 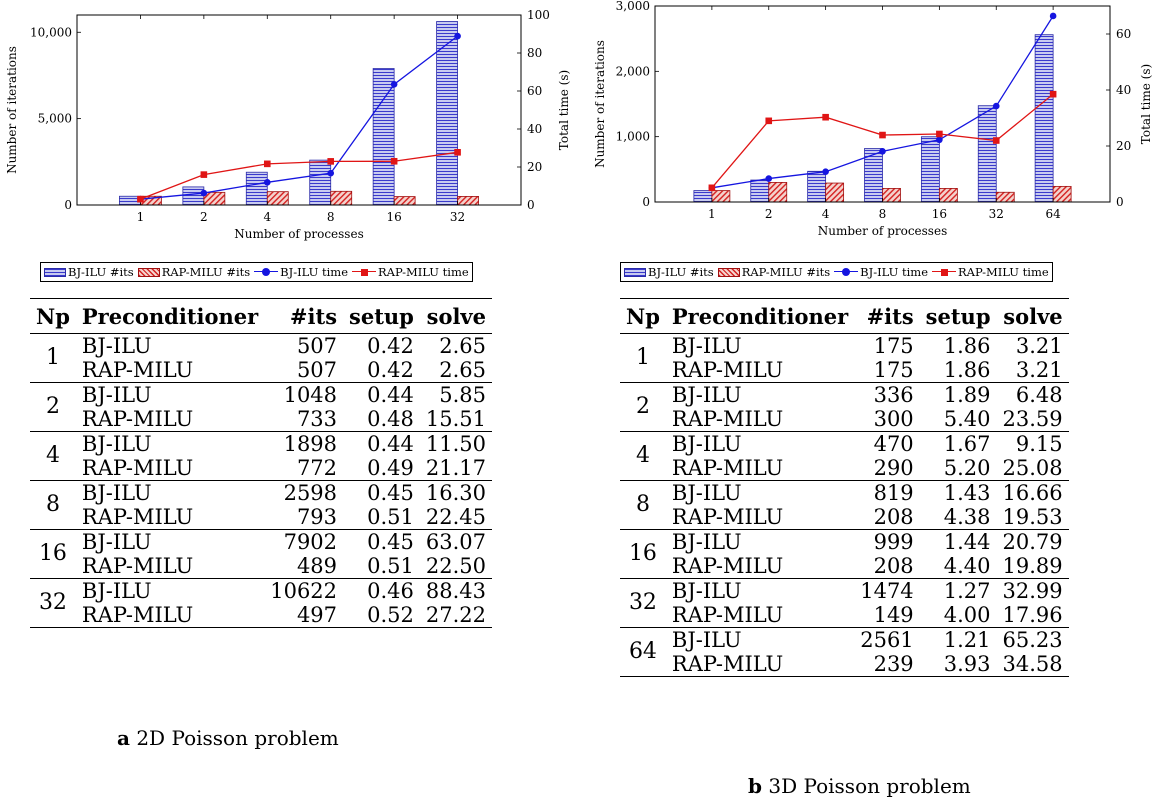 What do you see at coordinates (423, 272) in the screenshot?
I see `legend-label: RAP-MILU time` at bounding box center [423, 272].